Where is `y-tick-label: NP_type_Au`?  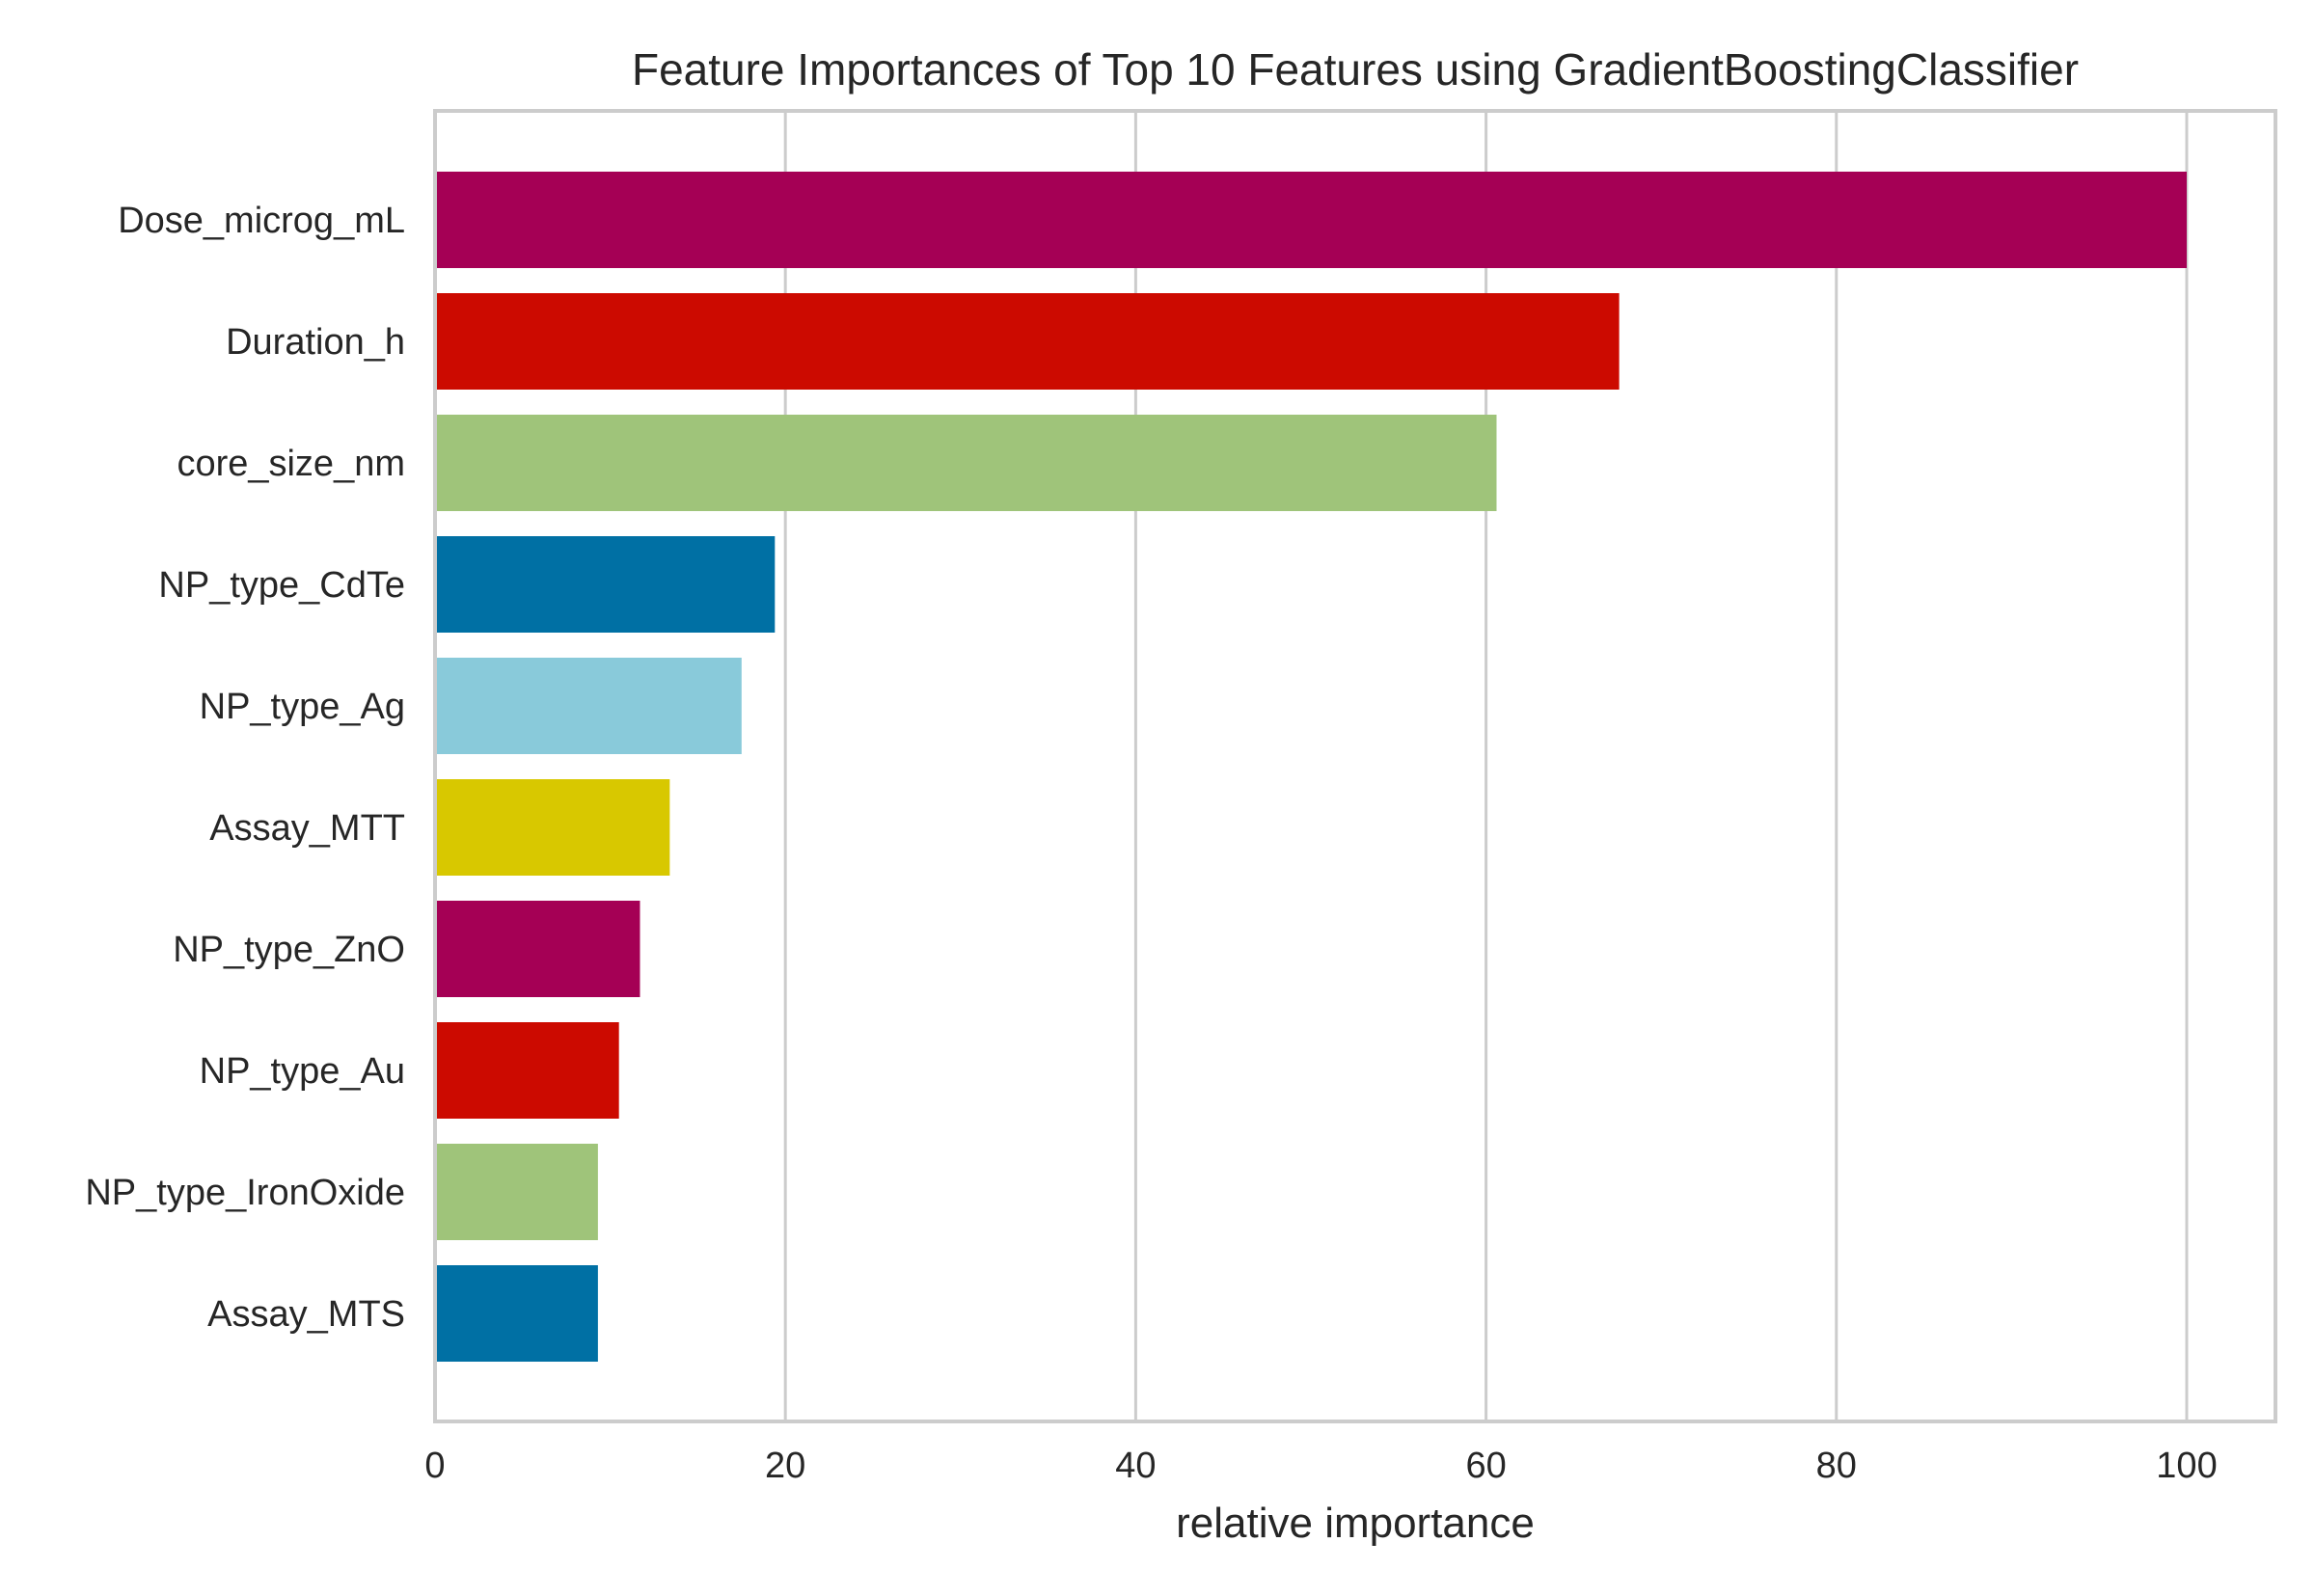
y-tick-label: NP_type_Au is located at coordinates (302, 1071).